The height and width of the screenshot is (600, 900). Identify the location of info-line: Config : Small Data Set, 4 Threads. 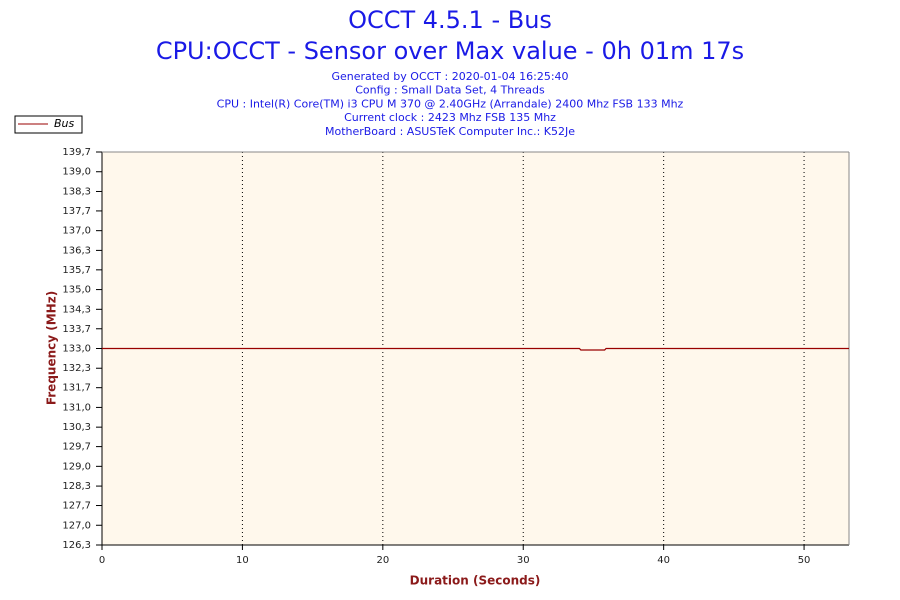
(450, 90).